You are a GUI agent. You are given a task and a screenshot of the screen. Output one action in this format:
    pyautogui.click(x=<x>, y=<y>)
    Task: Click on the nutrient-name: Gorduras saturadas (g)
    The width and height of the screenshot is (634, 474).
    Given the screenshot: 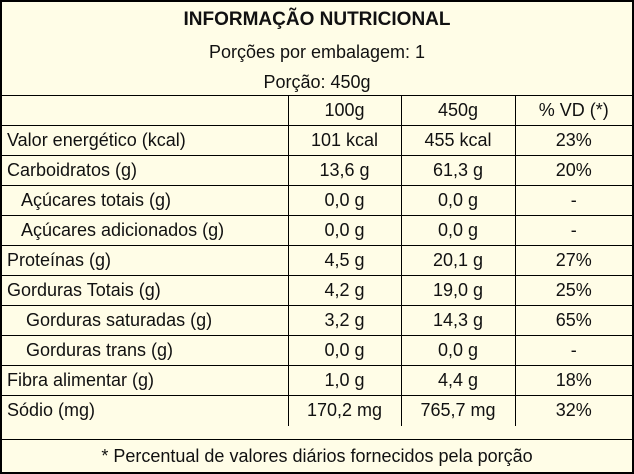 What is the action you would take?
    pyautogui.click(x=145, y=320)
    